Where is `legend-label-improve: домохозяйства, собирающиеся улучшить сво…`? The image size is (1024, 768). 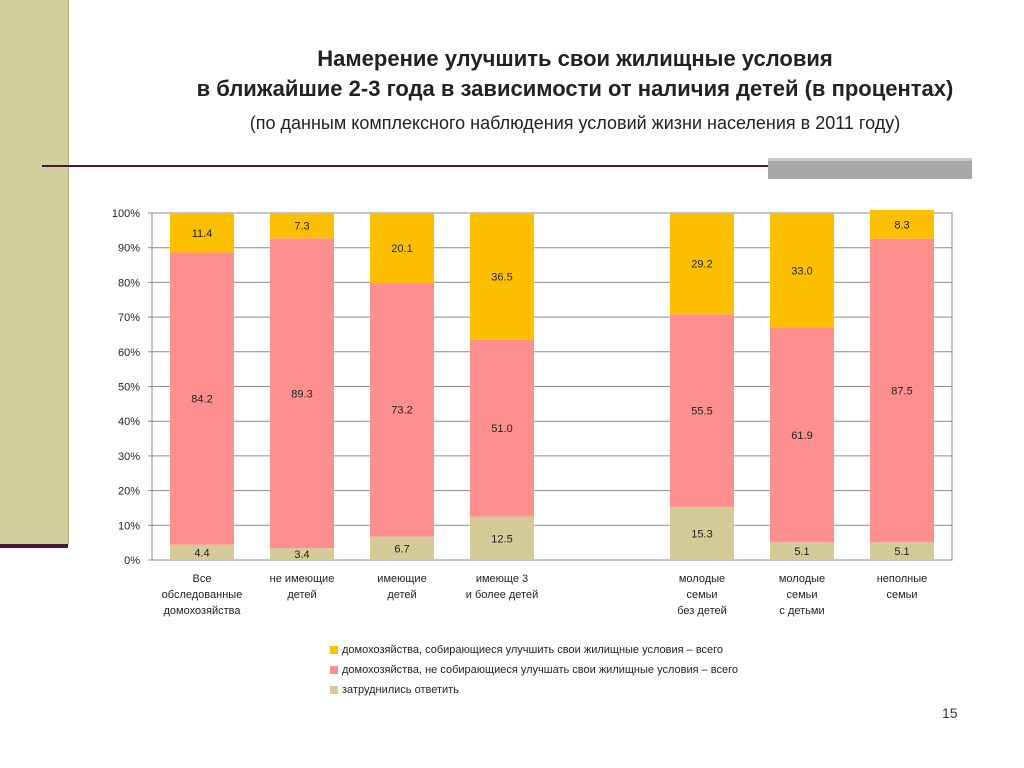
legend-label-improve: домохозяйства, собирающиеся улучшить сво… is located at coordinates (533, 650).